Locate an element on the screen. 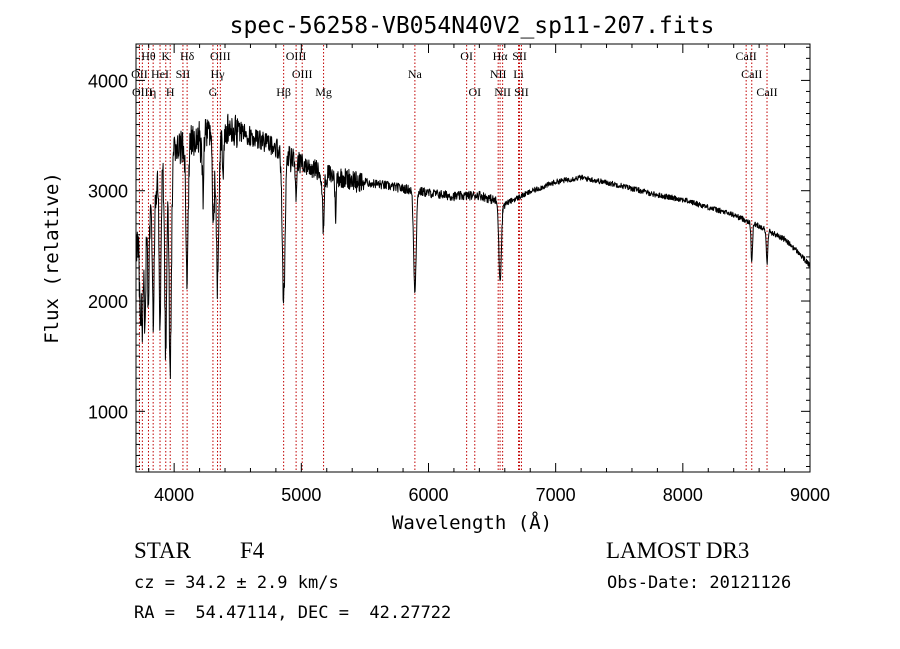 The image size is (900, 649). y-tick-label: 3000 is located at coordinates (108, 192).